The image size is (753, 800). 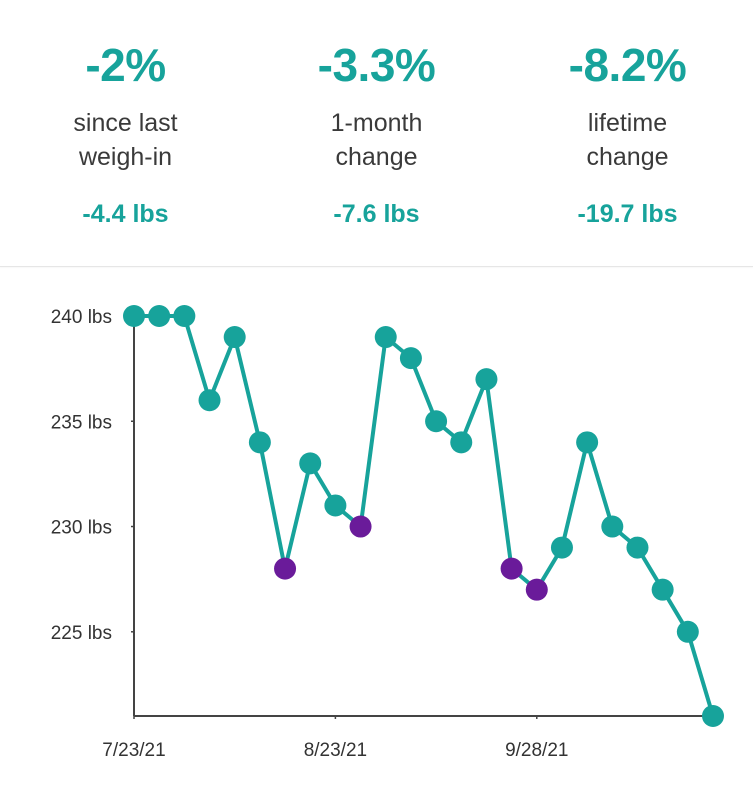 What do you see at coordinates (81, 422) in the screenshot?
I see `y-tick-label: 235 lbs` at bounding box center [81, 422].